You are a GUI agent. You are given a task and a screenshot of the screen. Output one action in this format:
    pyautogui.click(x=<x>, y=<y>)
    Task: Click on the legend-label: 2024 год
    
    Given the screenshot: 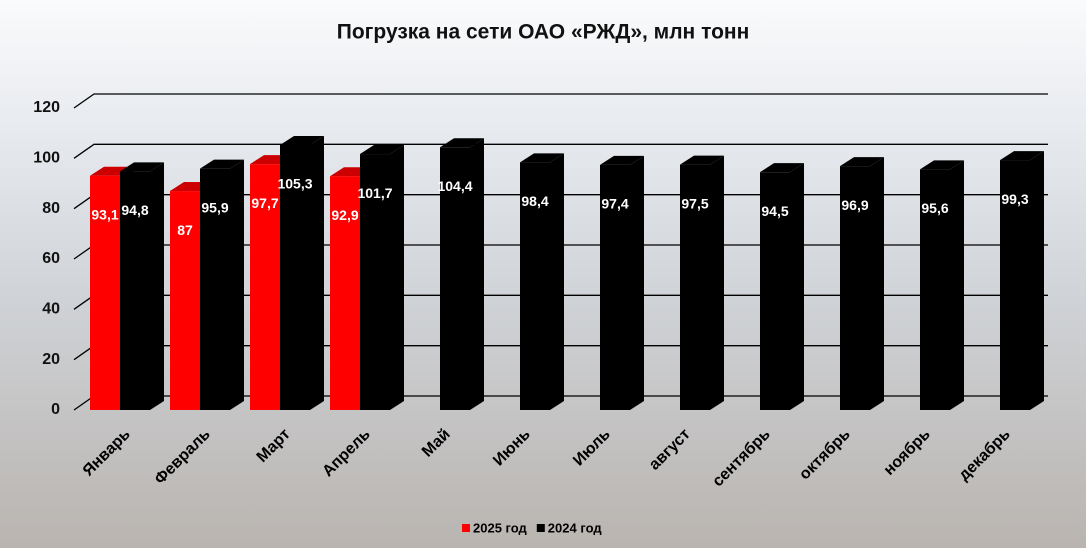 What is the action you would take?
    pyautogui.click(x=575, y=527)
    